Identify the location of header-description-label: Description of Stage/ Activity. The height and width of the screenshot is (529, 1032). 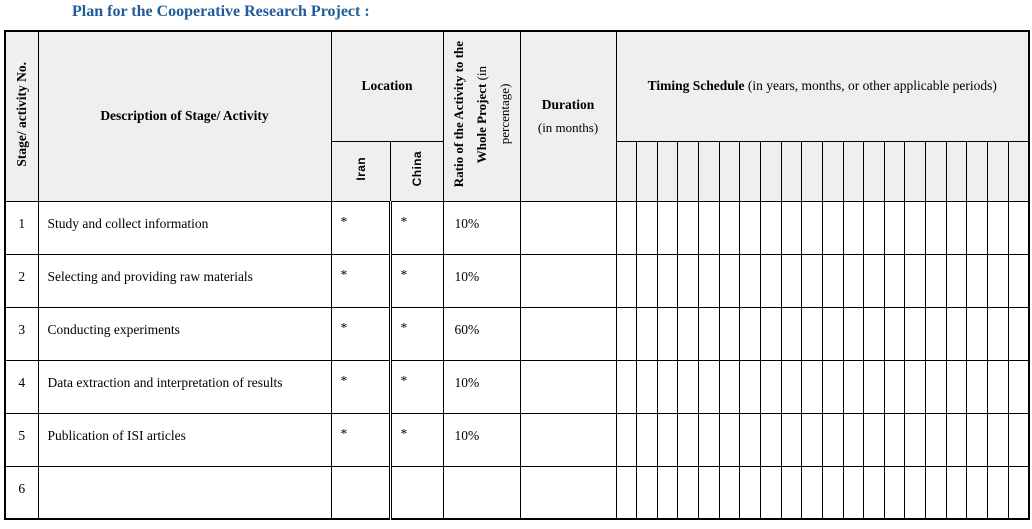
(184, 116).